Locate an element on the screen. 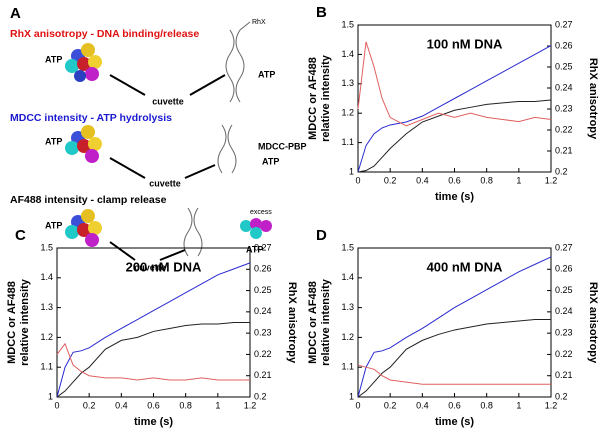 Image resolution: width=600 pixels, height=440 pixels. annotation: 400 nM DNA is located at coordinates (465, 266).